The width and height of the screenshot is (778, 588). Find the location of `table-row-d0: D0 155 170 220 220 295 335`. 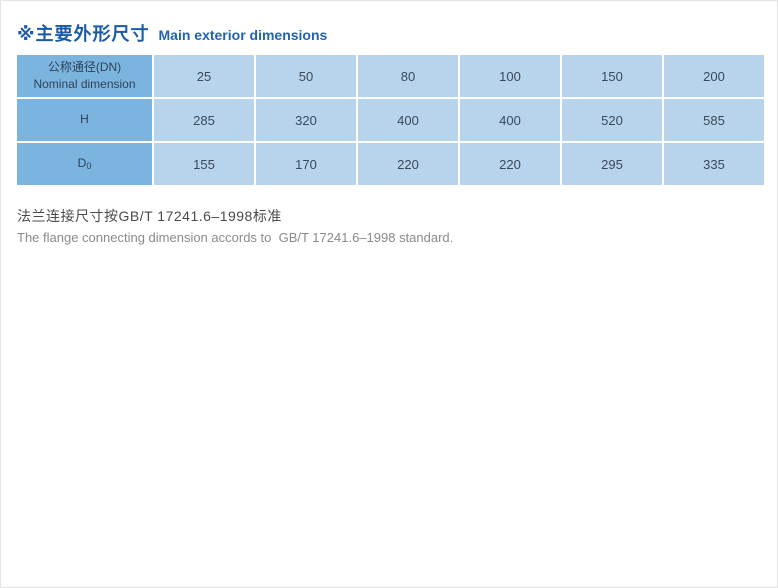

table-row-d0: D0 155 170 220 220 295 335 is located at coordinates (390, 164).